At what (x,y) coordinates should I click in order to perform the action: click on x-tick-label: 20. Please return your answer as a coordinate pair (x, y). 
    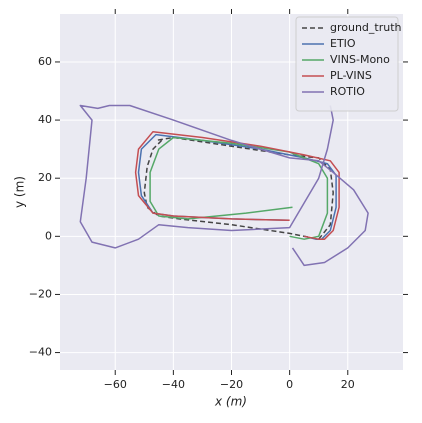
    Looking at the image, I should click on (348, 384).